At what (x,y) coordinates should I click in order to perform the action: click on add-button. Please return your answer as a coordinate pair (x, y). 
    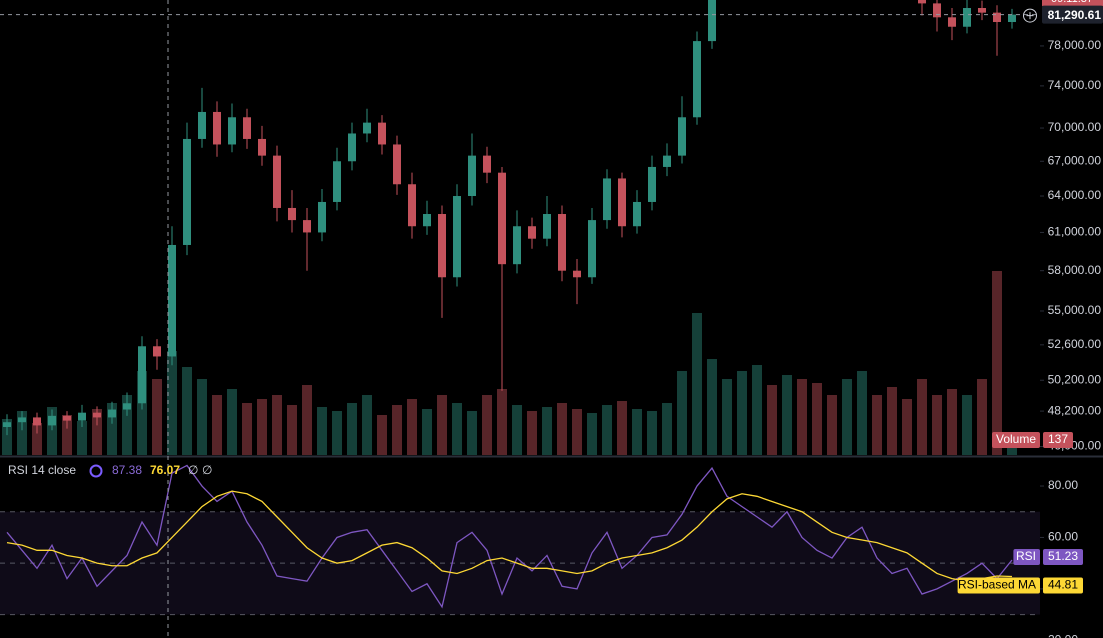
    Looking at the image, I should click on (1030, 15).